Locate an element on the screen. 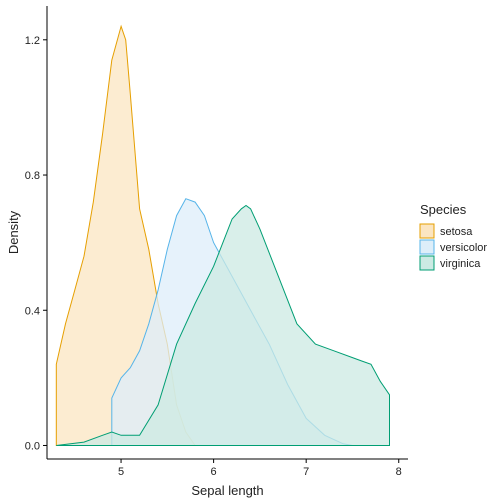 This screenshot has height=504, width=504. y-tick-label: 0.4 is located at coordinates (32, 311).